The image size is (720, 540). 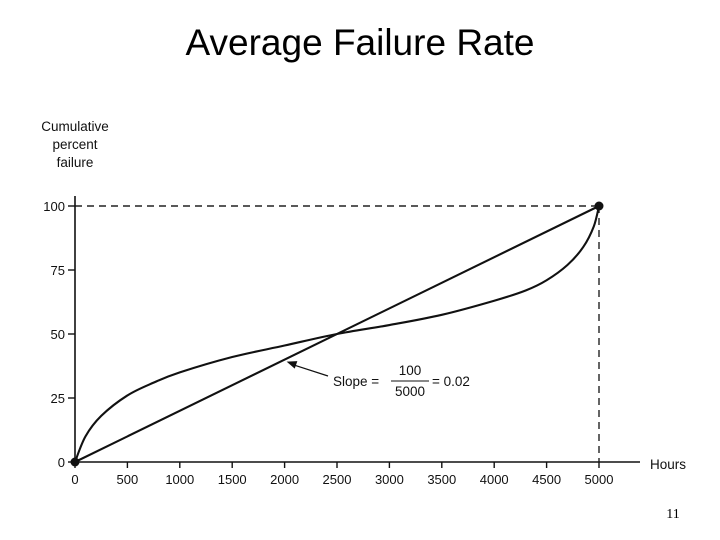 I want to click on x-tick-label-1500: 1500, so click(x=232, y=479).